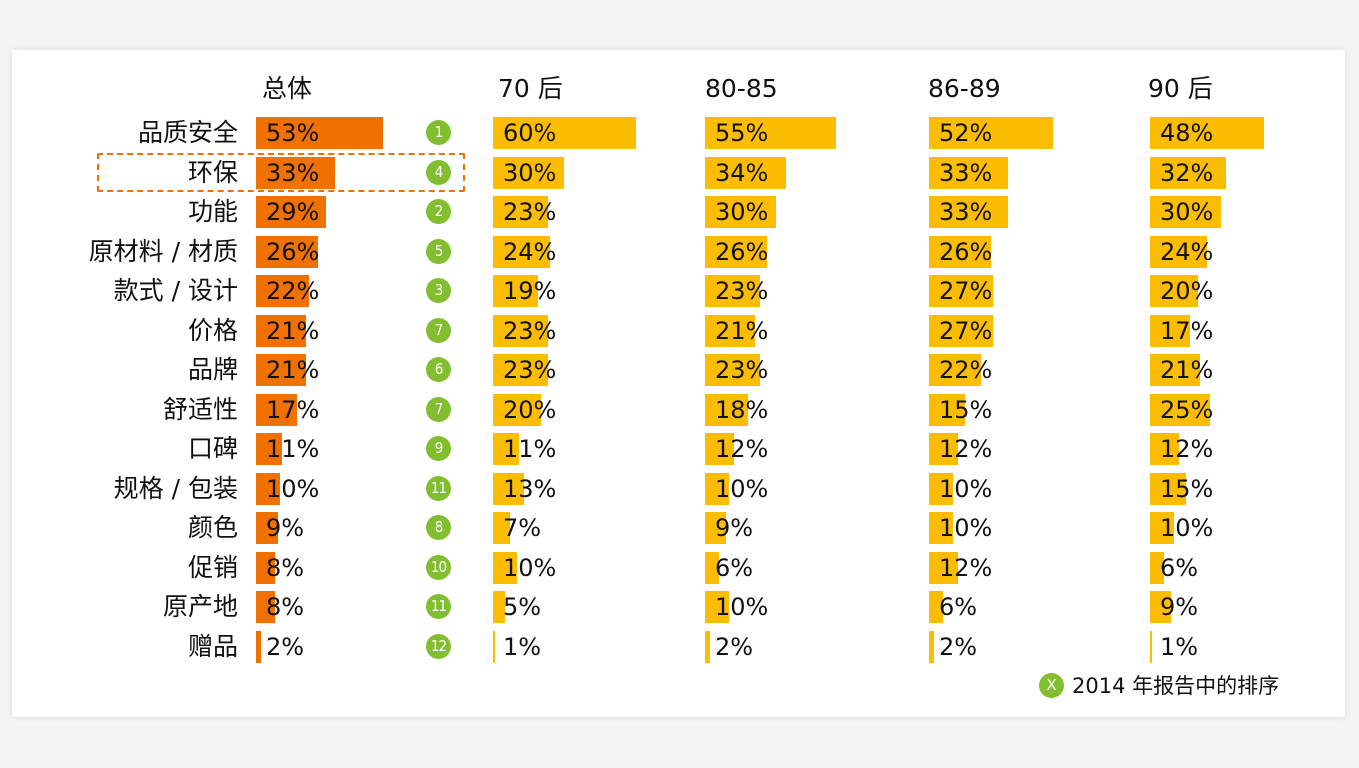 The height and width of the screenshot is (768, 1359). Describe the element at coordinates (175, 290) in the screenshot. I see `category-label: 款式 / 设计` at that location.